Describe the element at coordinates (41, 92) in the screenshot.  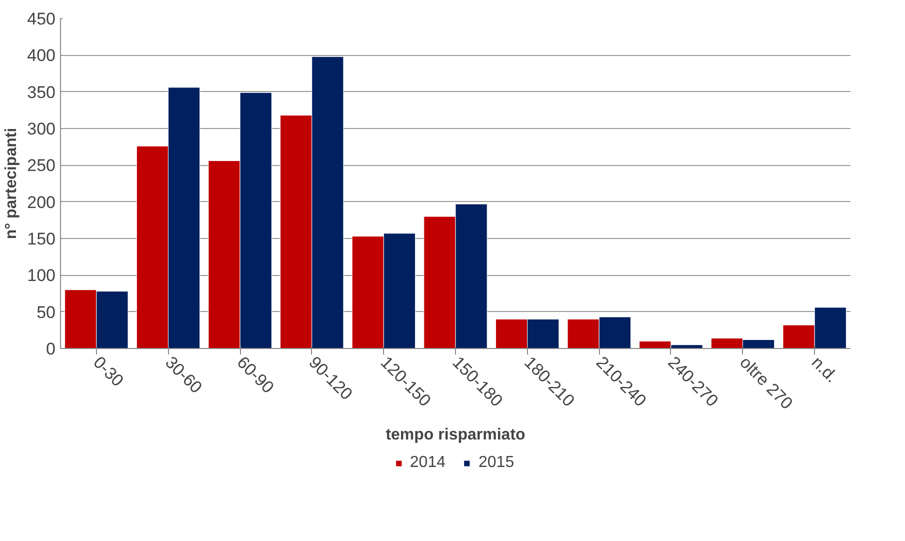
I see `y-tick-label: 350` at that location.